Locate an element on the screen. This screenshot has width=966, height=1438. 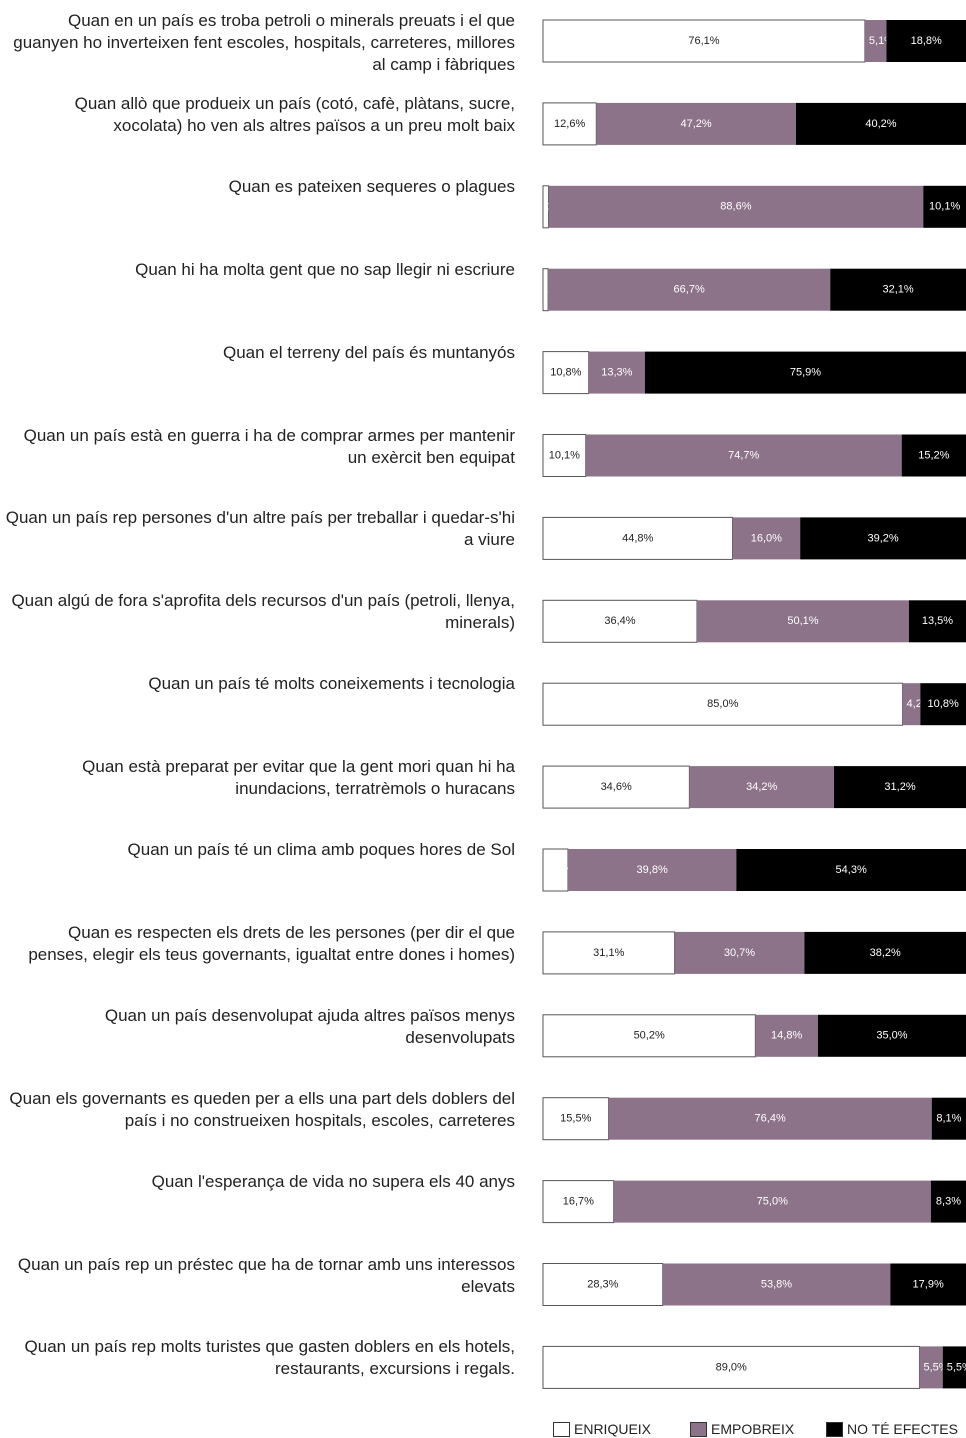
value-label: 16,7% is located at coordinates (578, 1202).